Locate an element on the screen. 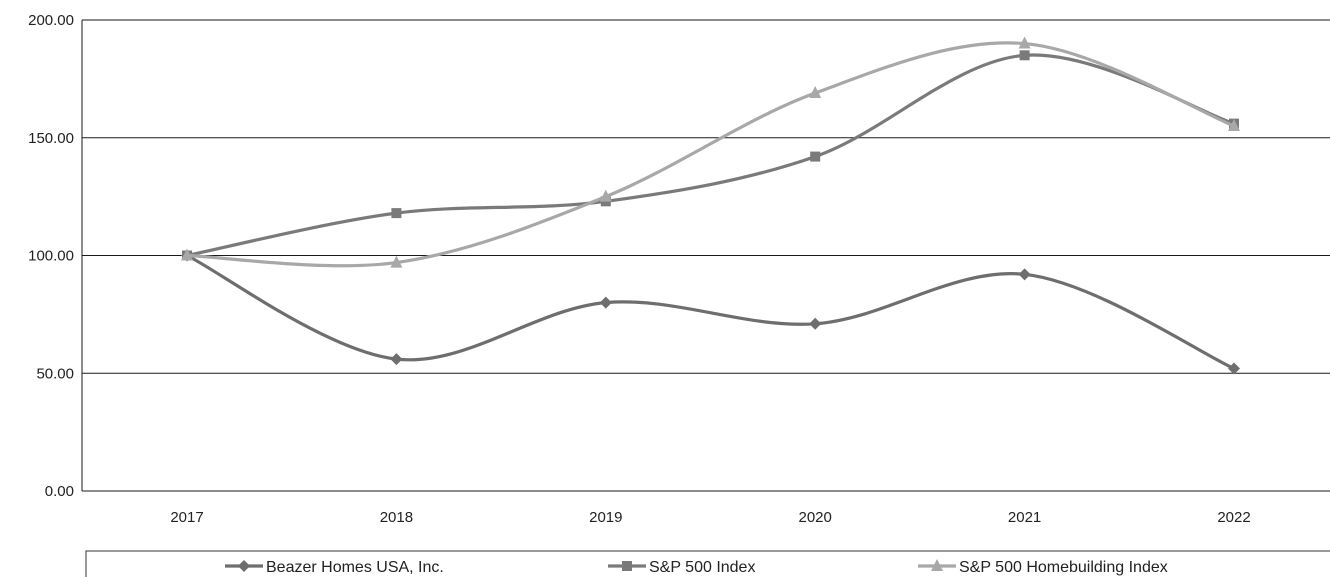  y-axis-tick-labels: 0.00 50.00 100.00 150.00 200.00 is located at coordinates (51, 256).